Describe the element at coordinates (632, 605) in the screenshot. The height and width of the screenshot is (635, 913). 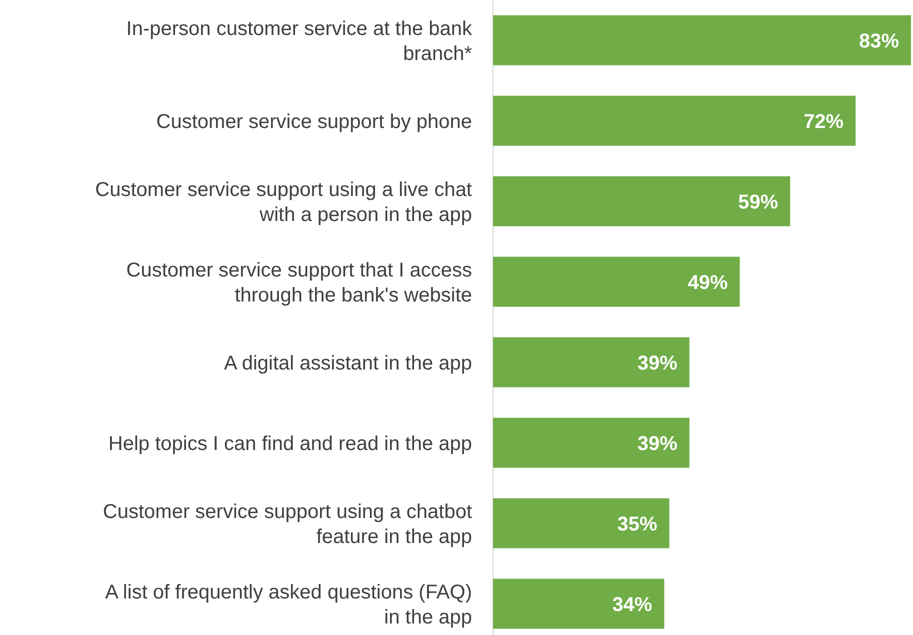
I see `data-label: 34%` at that location.